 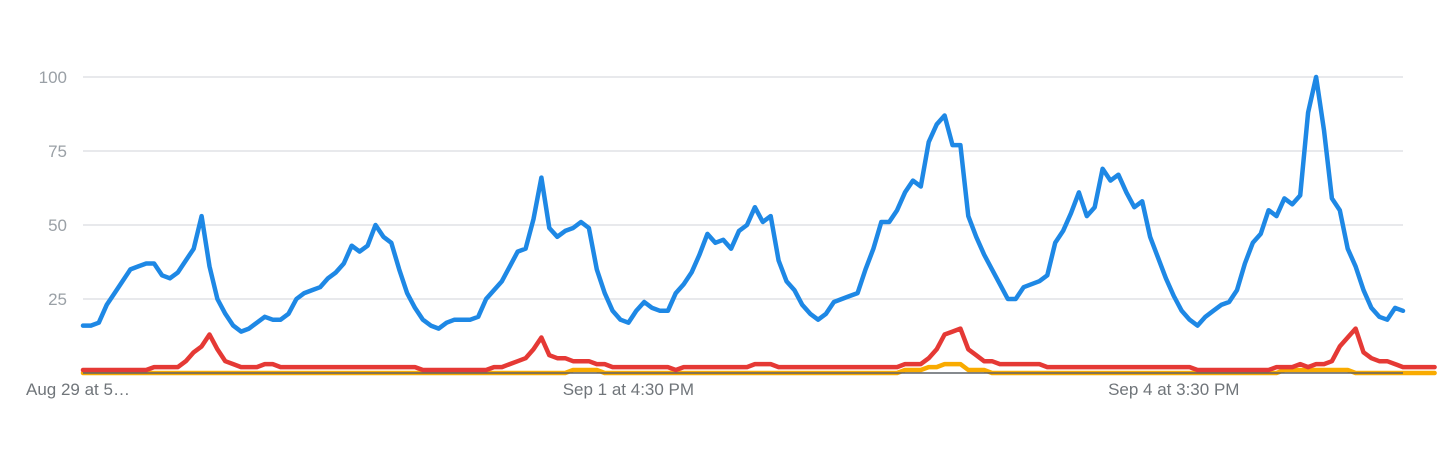 What do you see at coordinates (57, 299) in the screenshot?
I see `y-tick-label: 25` at bounding box center [57, 299].